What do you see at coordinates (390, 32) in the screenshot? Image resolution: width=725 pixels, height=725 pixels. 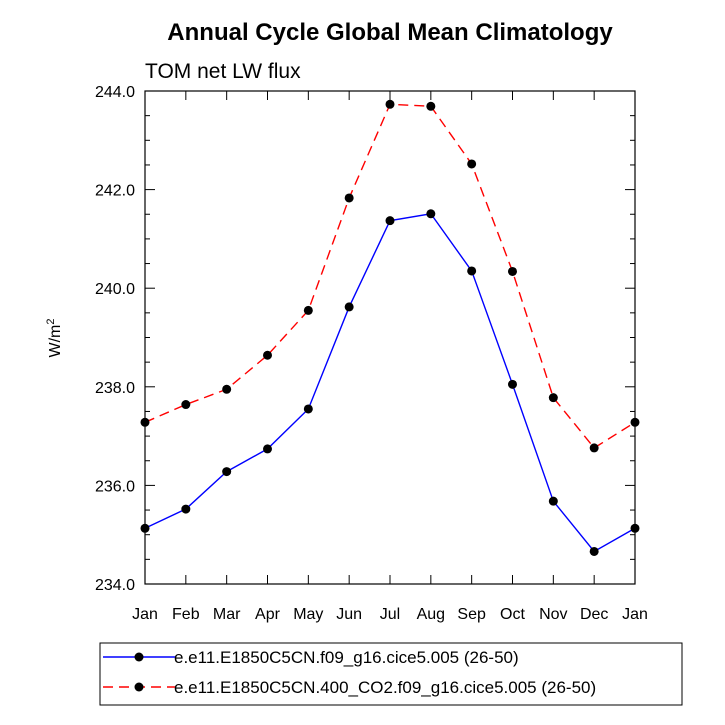 I see `chart-title: Annual Cycle Global Mean Climatology` at bounding box center [390, 32].